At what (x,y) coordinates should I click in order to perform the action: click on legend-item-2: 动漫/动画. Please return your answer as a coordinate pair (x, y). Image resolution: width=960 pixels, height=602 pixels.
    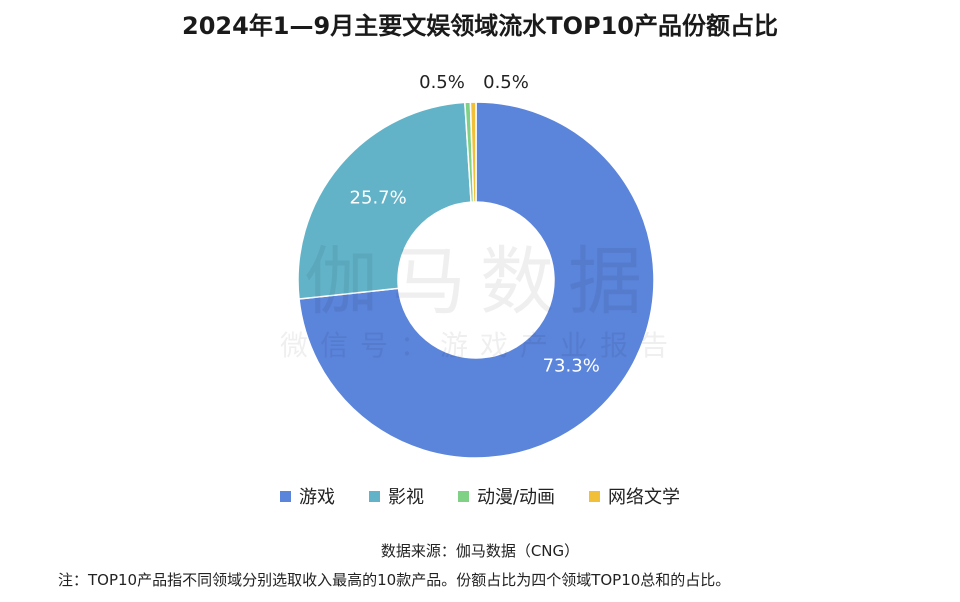
    Looking at the image, I should click on (506, 496).